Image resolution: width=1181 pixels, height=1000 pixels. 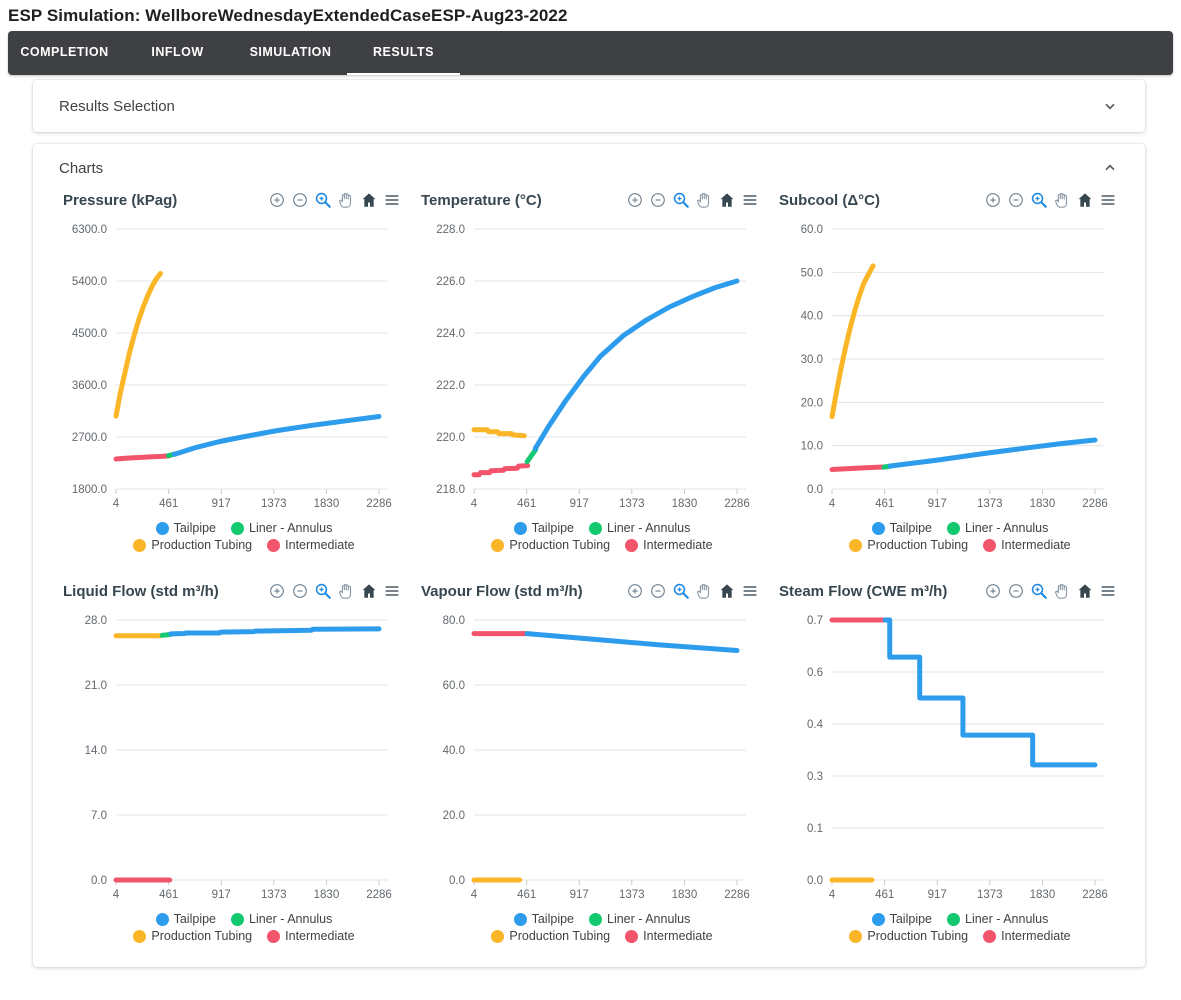 What do you see at coordinates (685, 504) in the screenshot?
I see `x-tick-label: 1830` at bounding box center [685, 504].